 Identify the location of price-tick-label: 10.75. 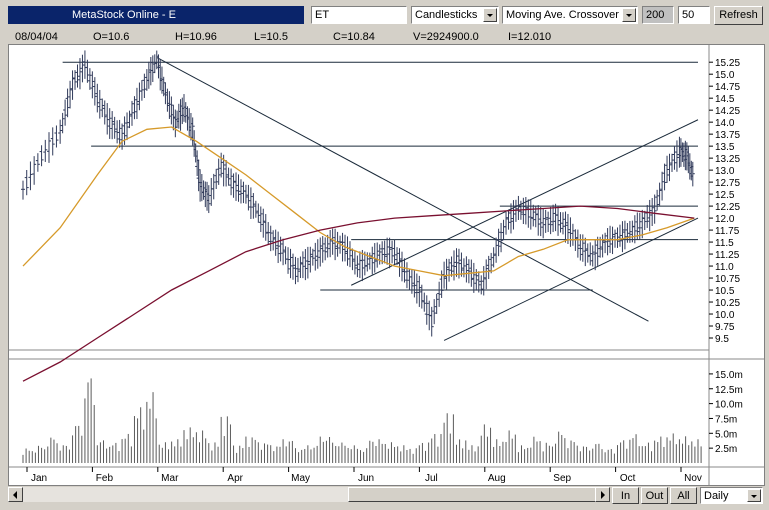
(727, 279).